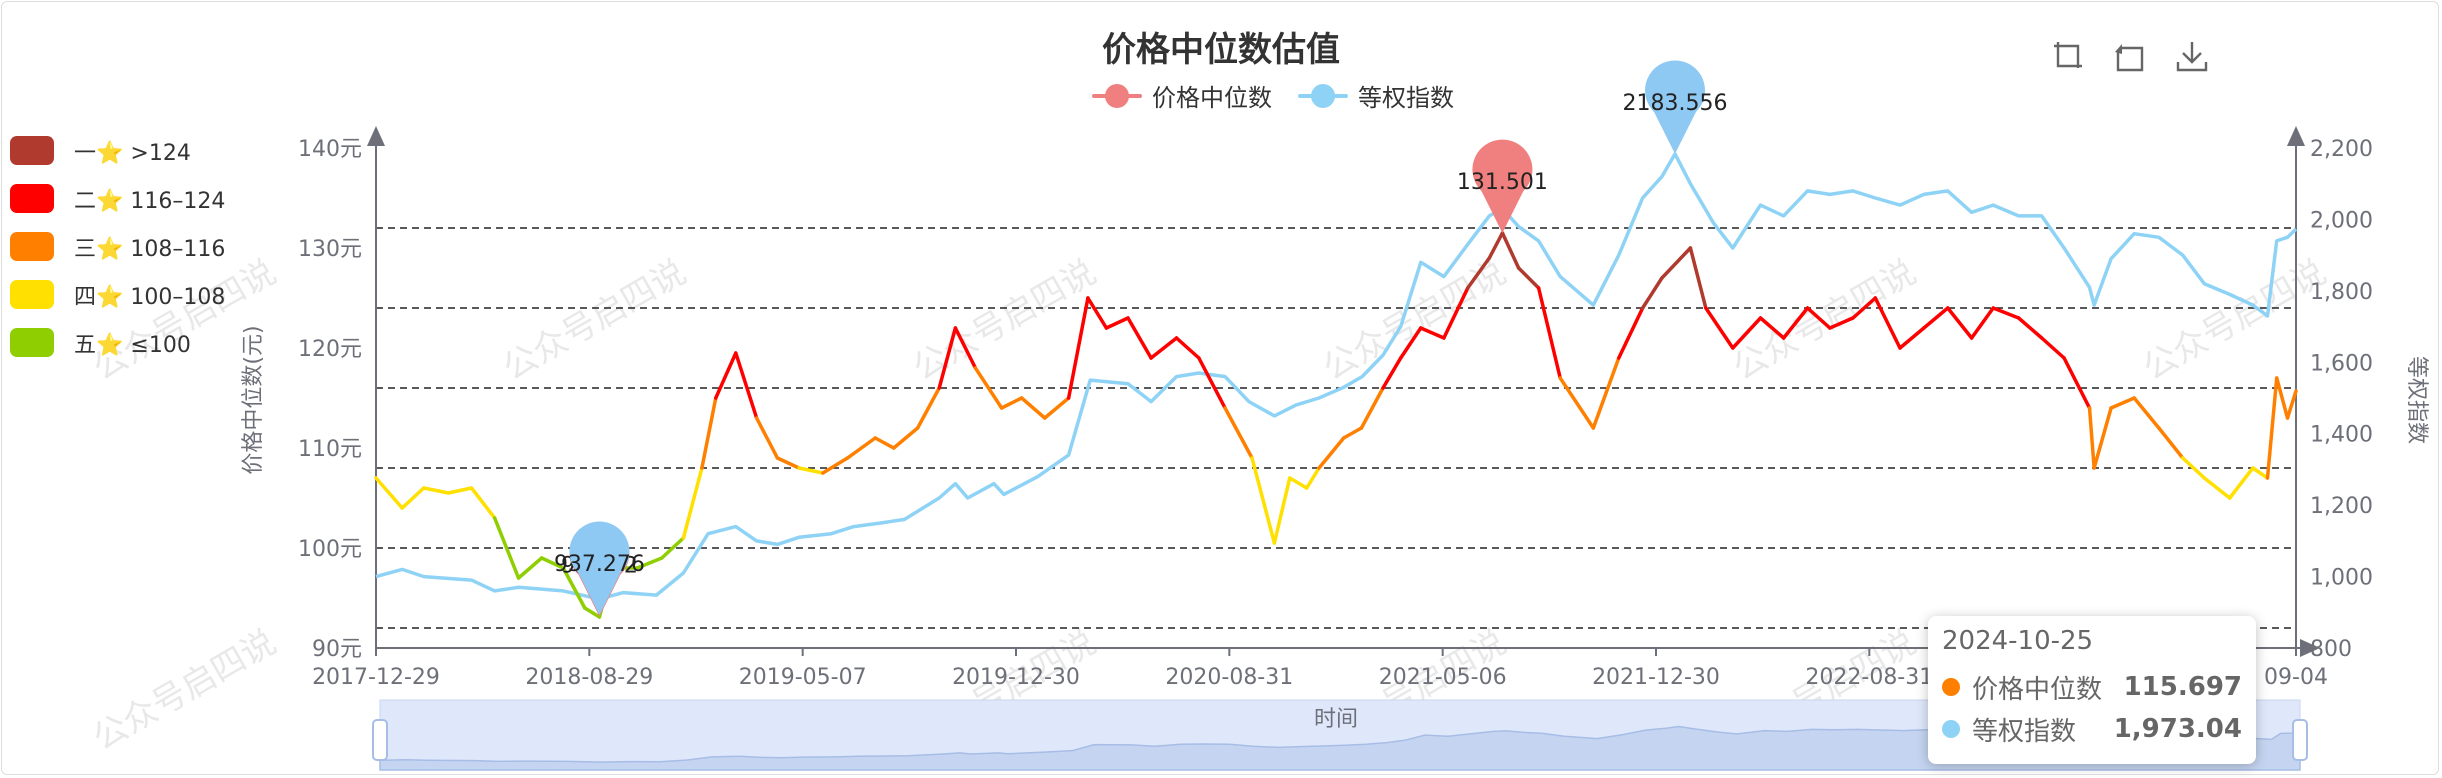  I want to click on x-tick-label: 2018-08-29, so click(589, 677).